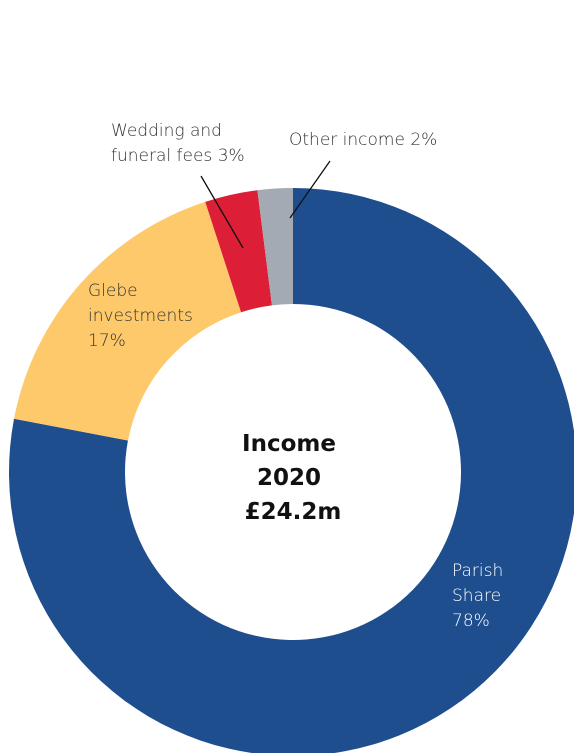 The height and width of the screenshot is (753, 574). I want to click on slice-label-wedding-and-funeral-fees: Wedding and funeral fees 3%, so click(178, 143).